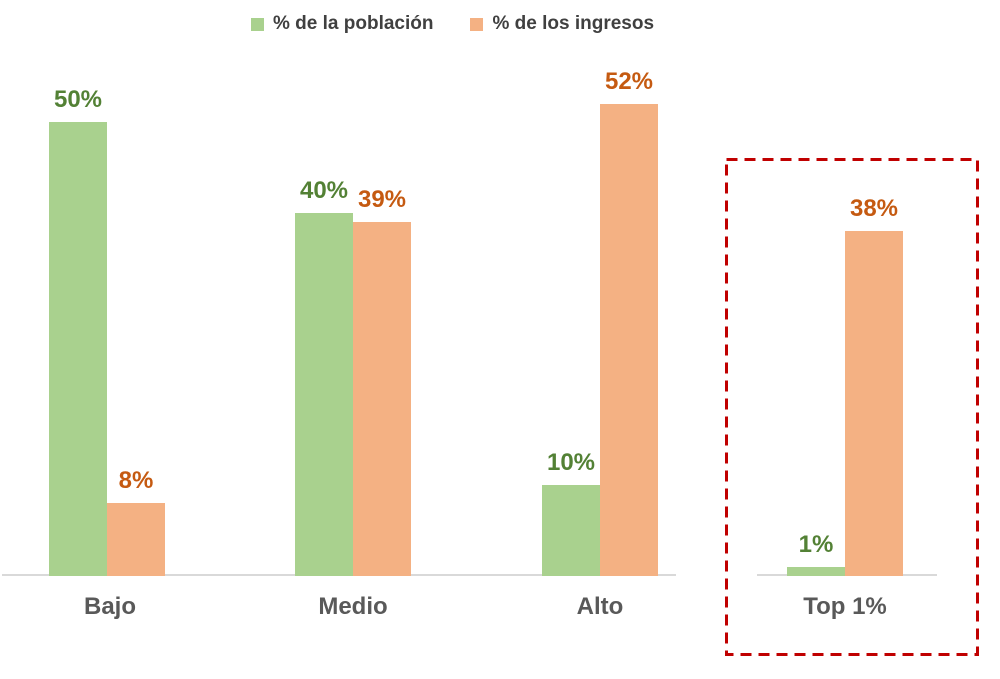 The image size is (1000, 679). I want to click on bar-group-bajo: 50% 8%, so click(107, 331).